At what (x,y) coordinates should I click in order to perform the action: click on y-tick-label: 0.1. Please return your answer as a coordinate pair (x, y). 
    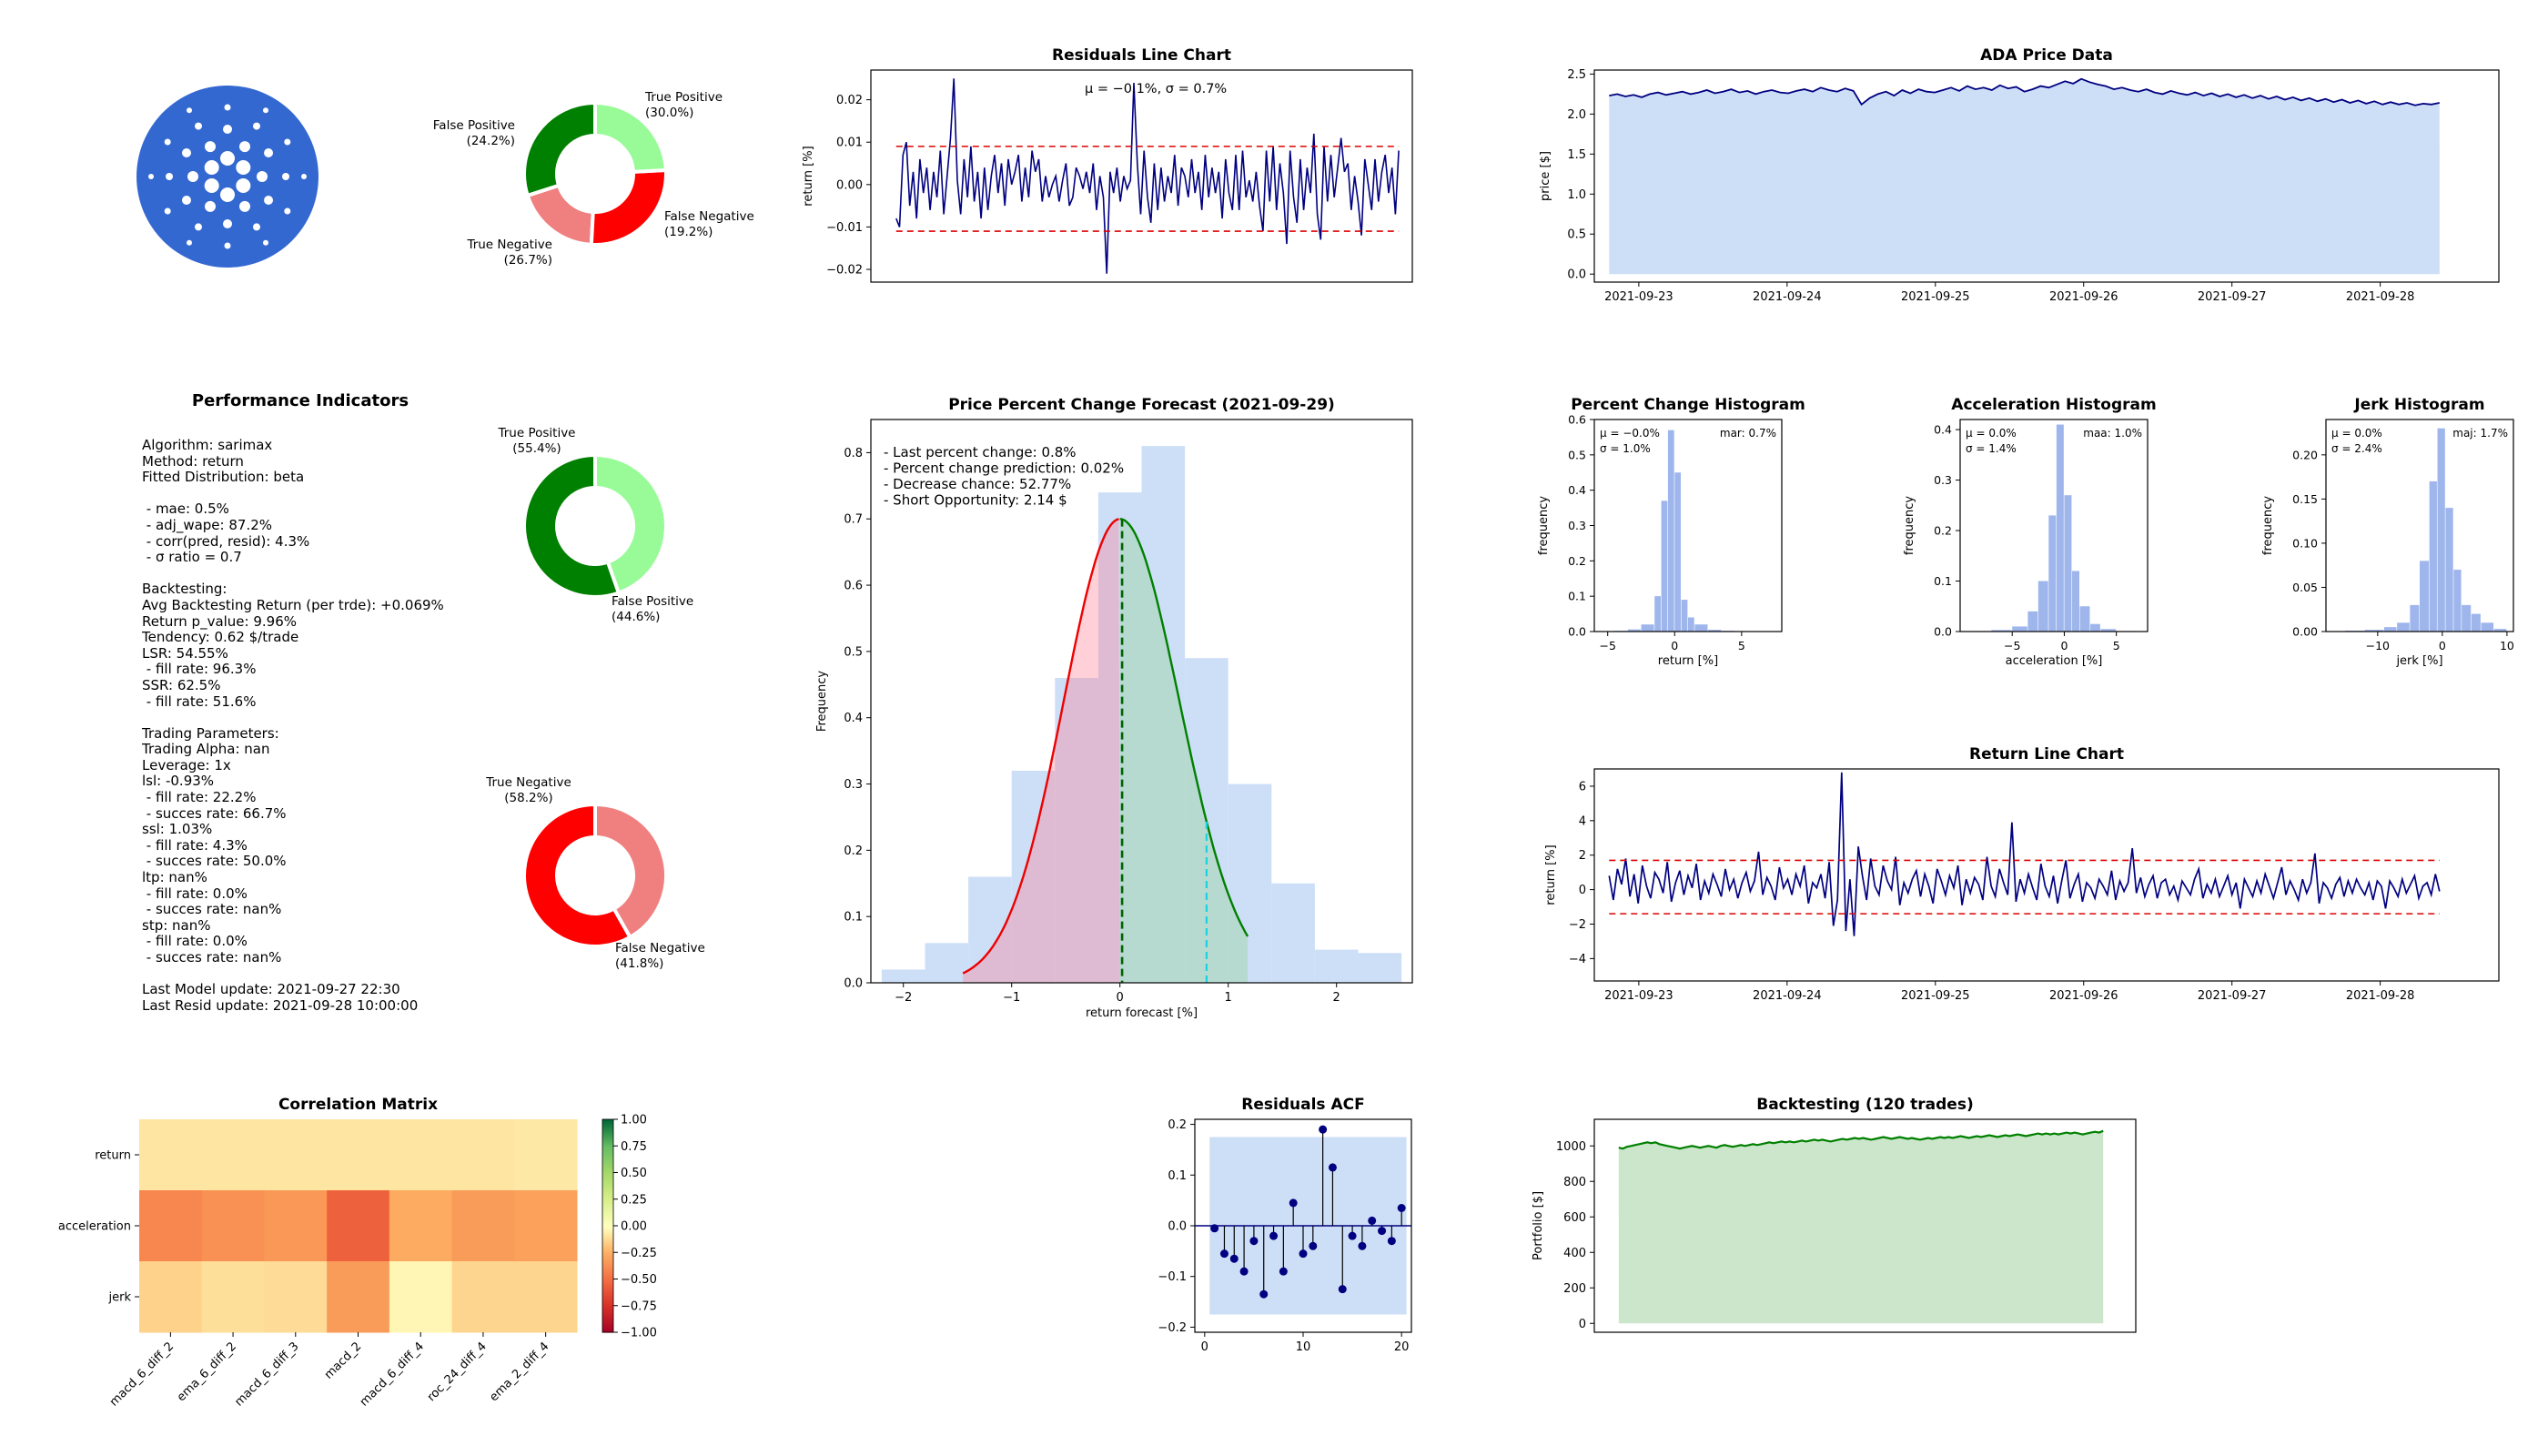
    Looking at the image, I should click on (1943, 581).